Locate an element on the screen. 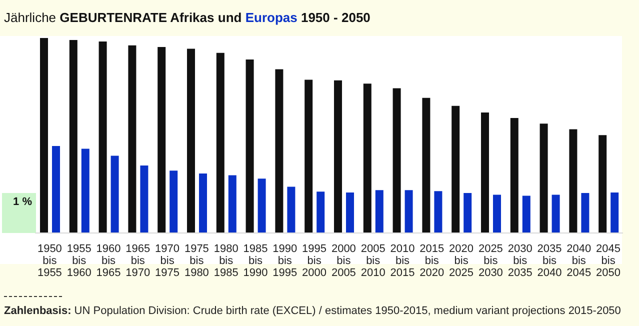 This screenshot has height=326, width=639. chart-title: Jährliche GEBURTENRATE Afrikas und Europas 1950 - 2050 is located at coordinates (187, 17).